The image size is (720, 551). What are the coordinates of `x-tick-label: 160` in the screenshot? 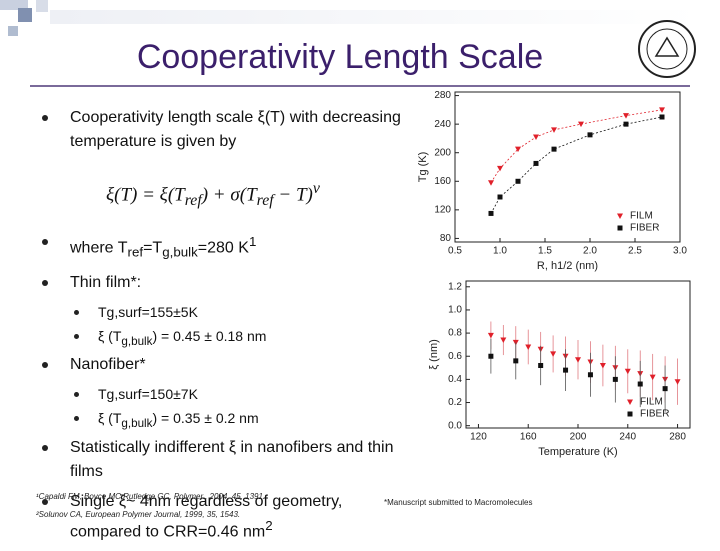 It's located at (528, 437).